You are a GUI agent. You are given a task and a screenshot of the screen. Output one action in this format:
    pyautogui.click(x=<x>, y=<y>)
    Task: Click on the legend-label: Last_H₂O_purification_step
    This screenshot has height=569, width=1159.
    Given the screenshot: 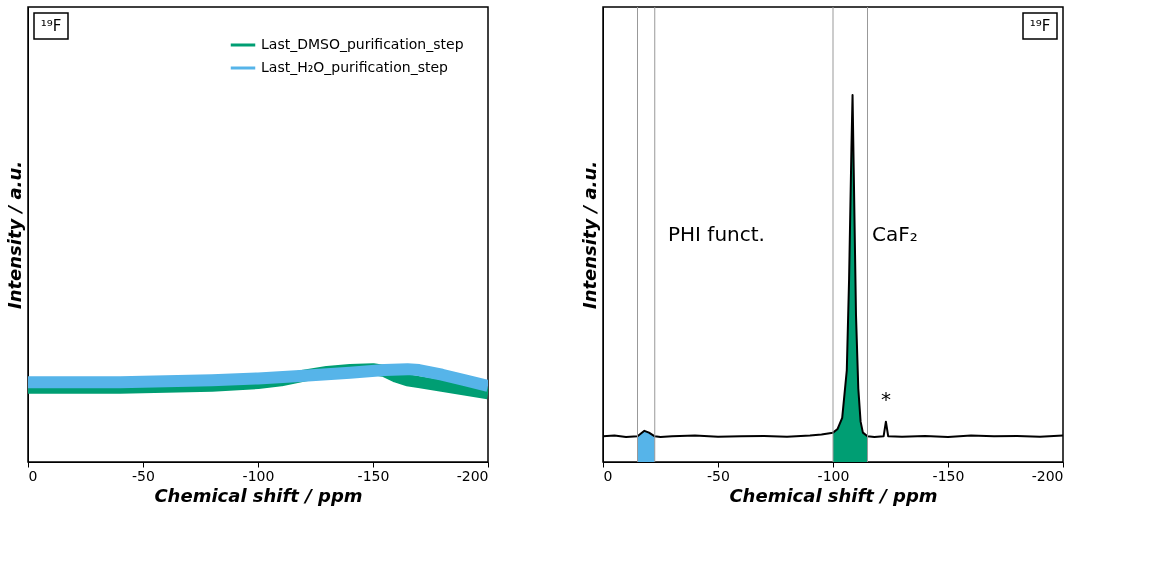 What is the action you would take?
    pyautogui.click(x=355, y=67)
    